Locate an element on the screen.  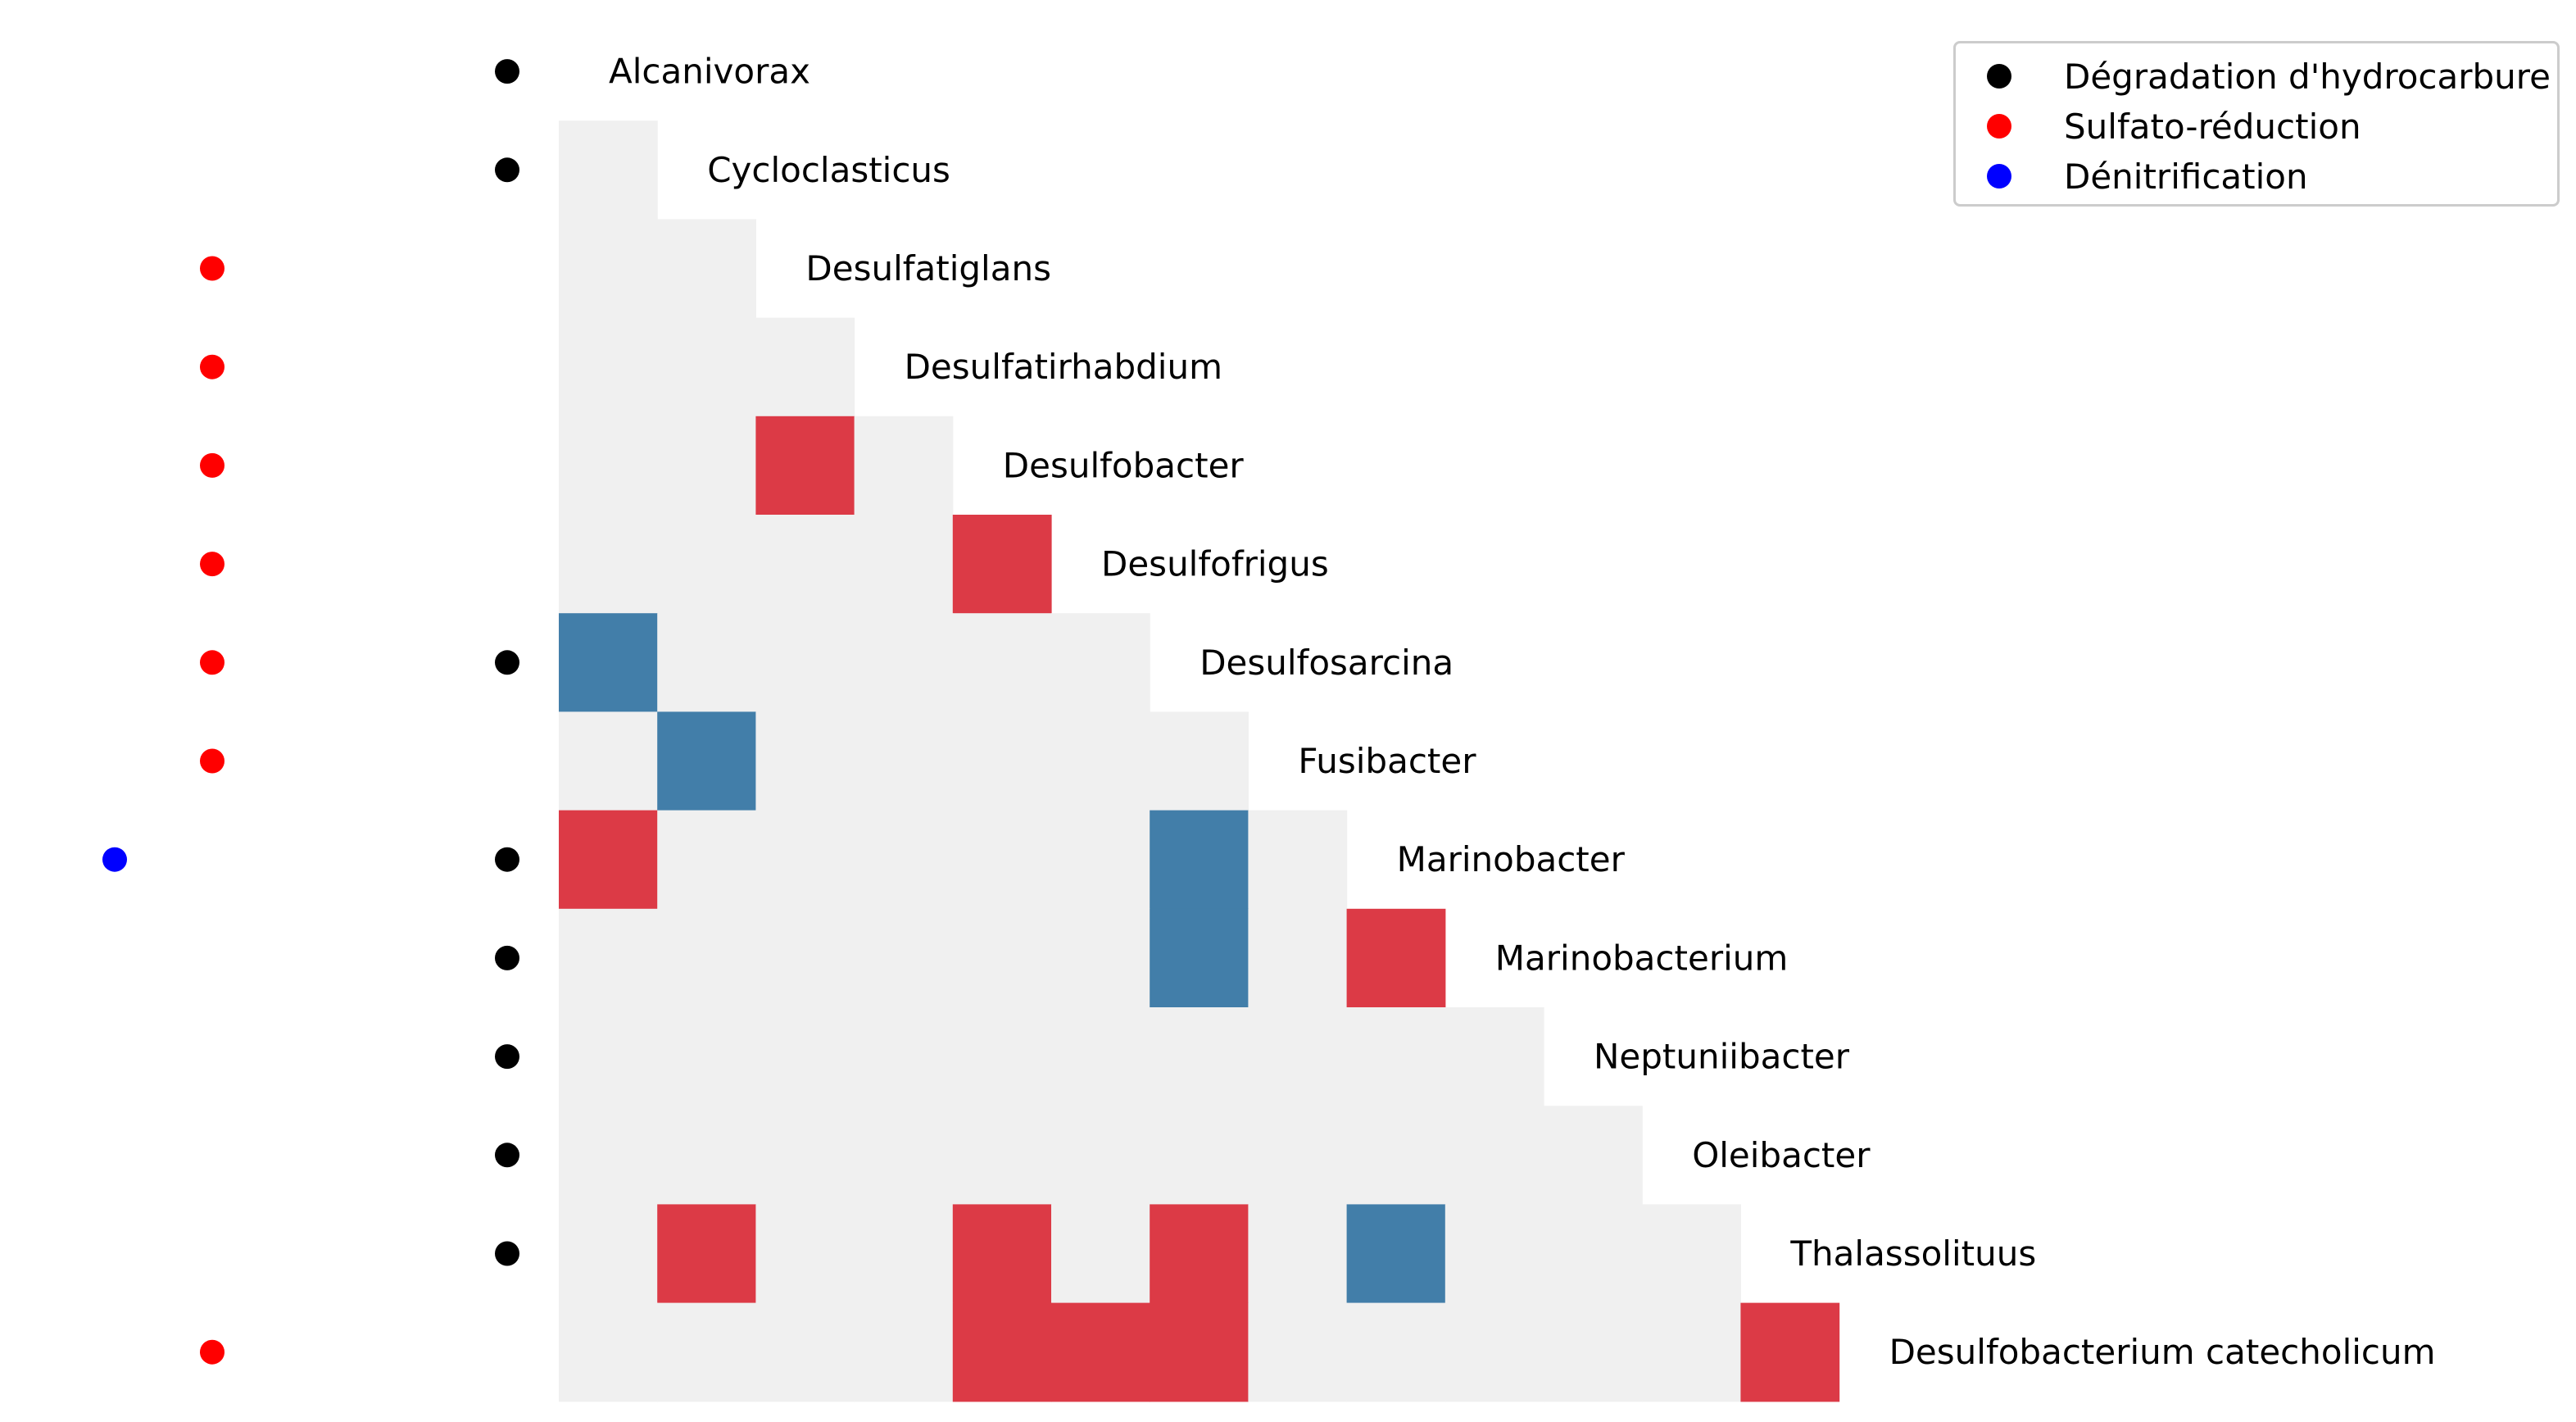
heatmap-cell-r9-c3 is located at coordinates (904, 958).